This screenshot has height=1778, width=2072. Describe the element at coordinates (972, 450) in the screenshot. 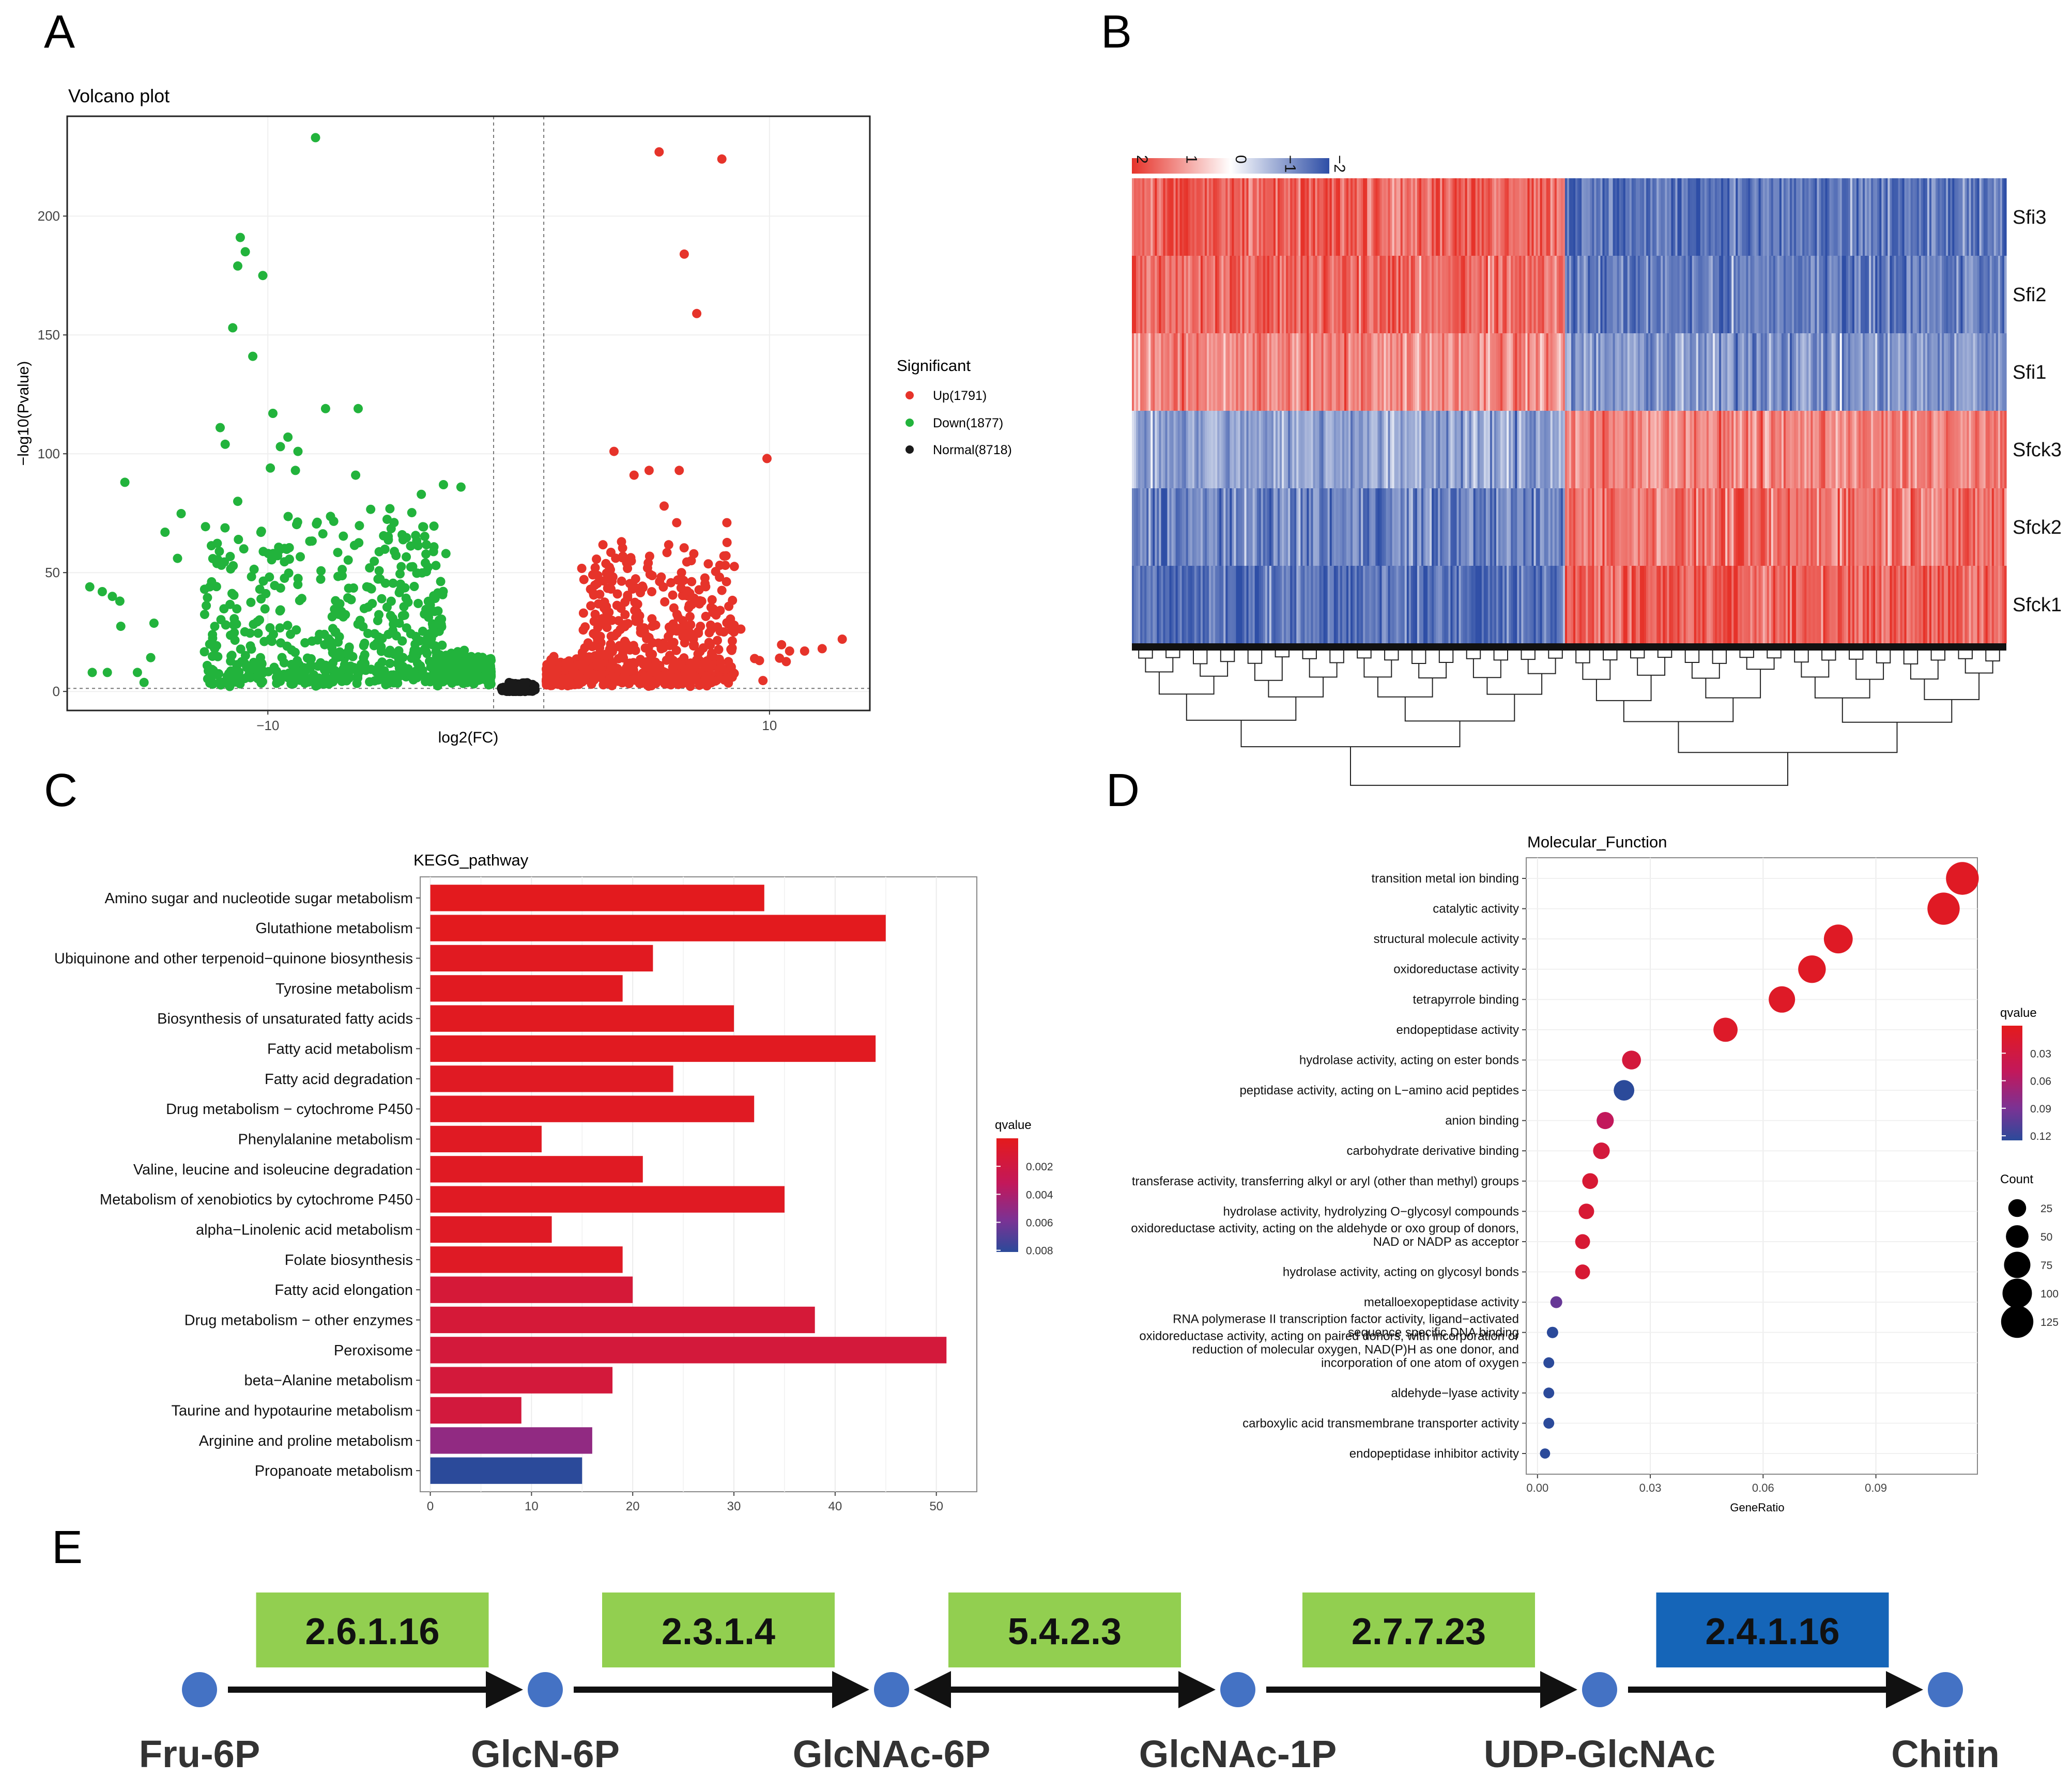

I see `legend-label-normal: Normal(8718)` at that location.